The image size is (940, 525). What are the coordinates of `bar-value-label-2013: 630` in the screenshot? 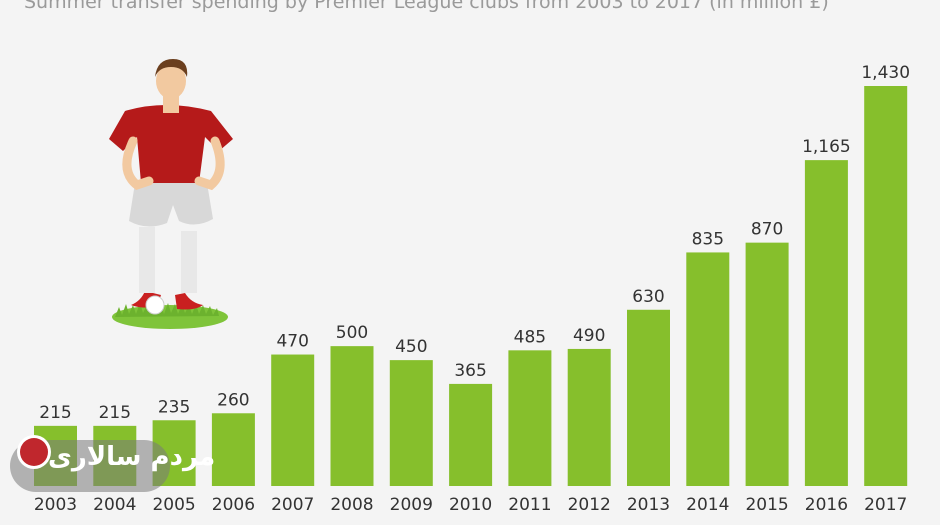 It's located at (648, 297).